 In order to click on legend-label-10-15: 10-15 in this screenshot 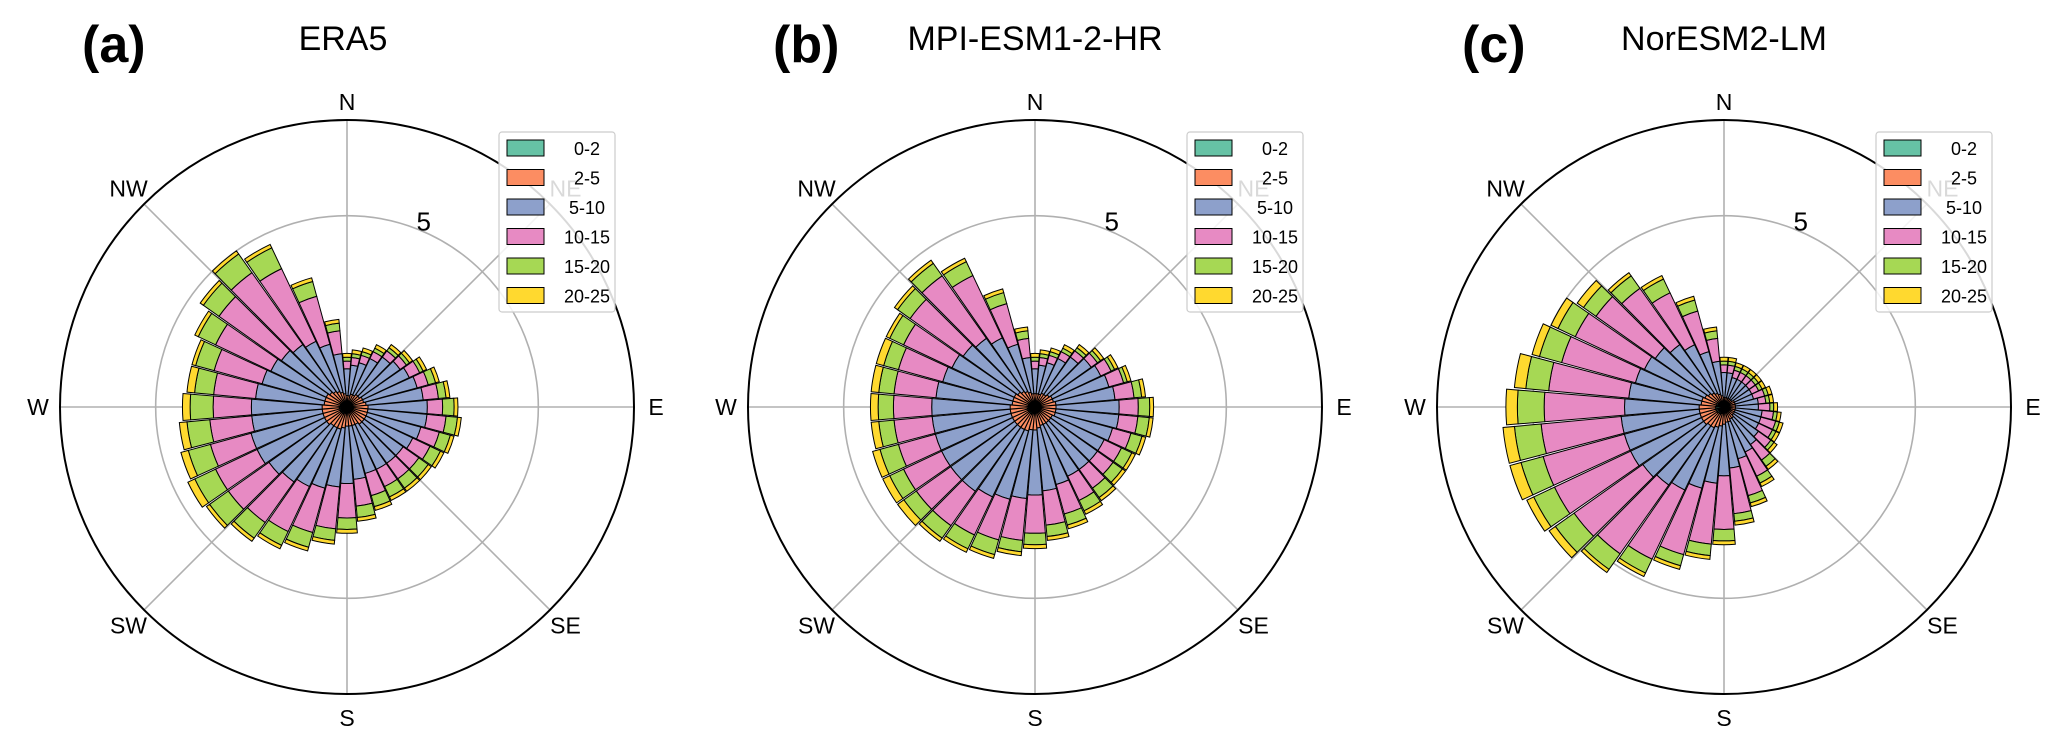, I will do `click(1275, 238)`.